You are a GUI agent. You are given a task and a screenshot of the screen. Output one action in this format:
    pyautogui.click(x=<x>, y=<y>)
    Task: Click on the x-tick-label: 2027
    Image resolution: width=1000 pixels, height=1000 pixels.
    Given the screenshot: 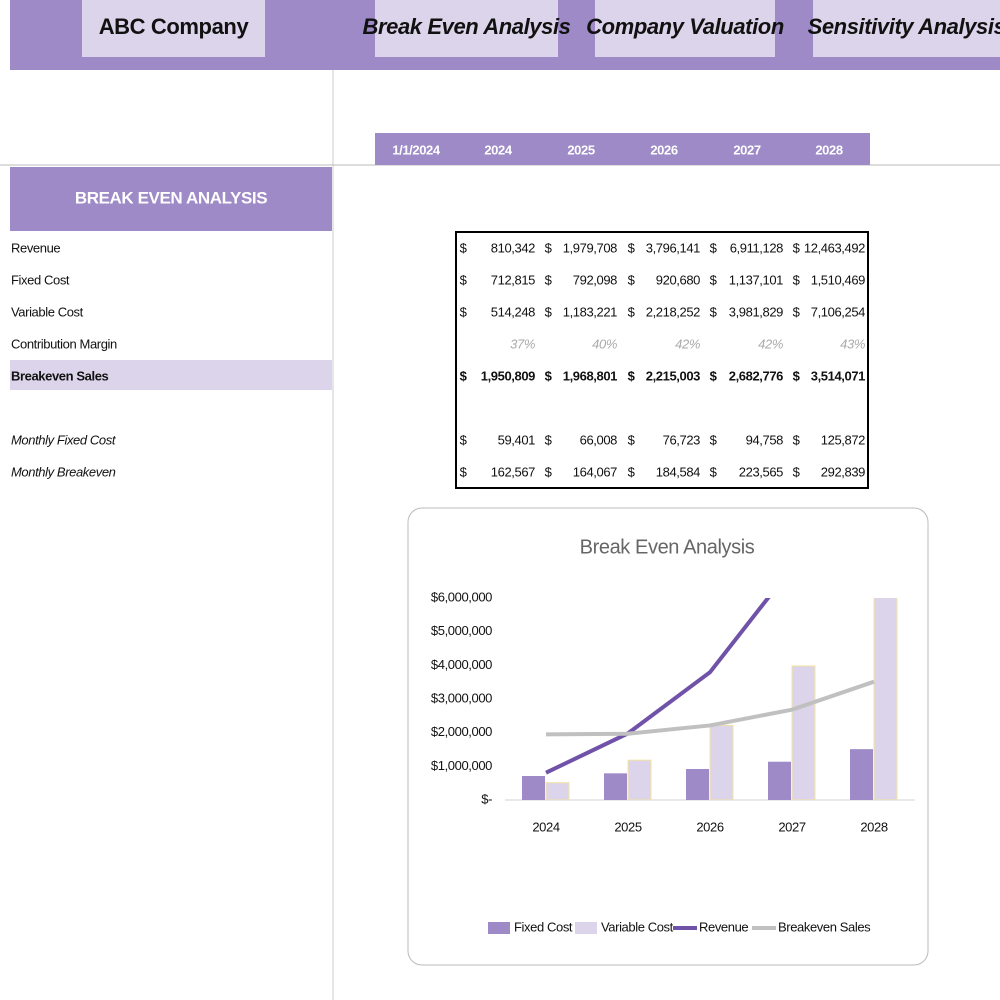 What is the action you would take?
    pyautogui.click(x=791, y=826)
    